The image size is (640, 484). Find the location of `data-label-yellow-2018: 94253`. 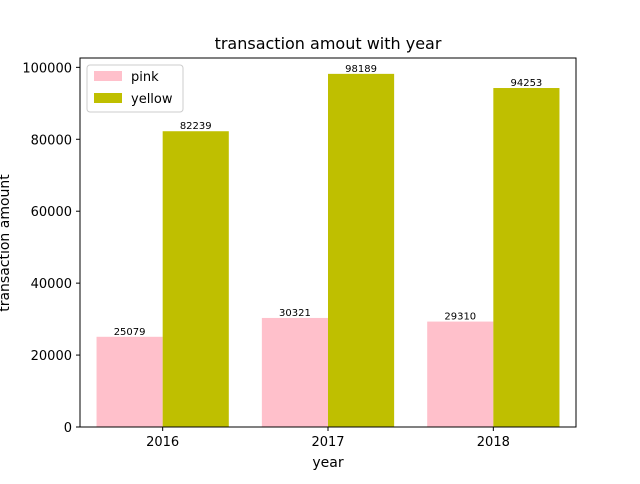

data-label-yellow-2018: 94253 is located at coordinates (526, 83).